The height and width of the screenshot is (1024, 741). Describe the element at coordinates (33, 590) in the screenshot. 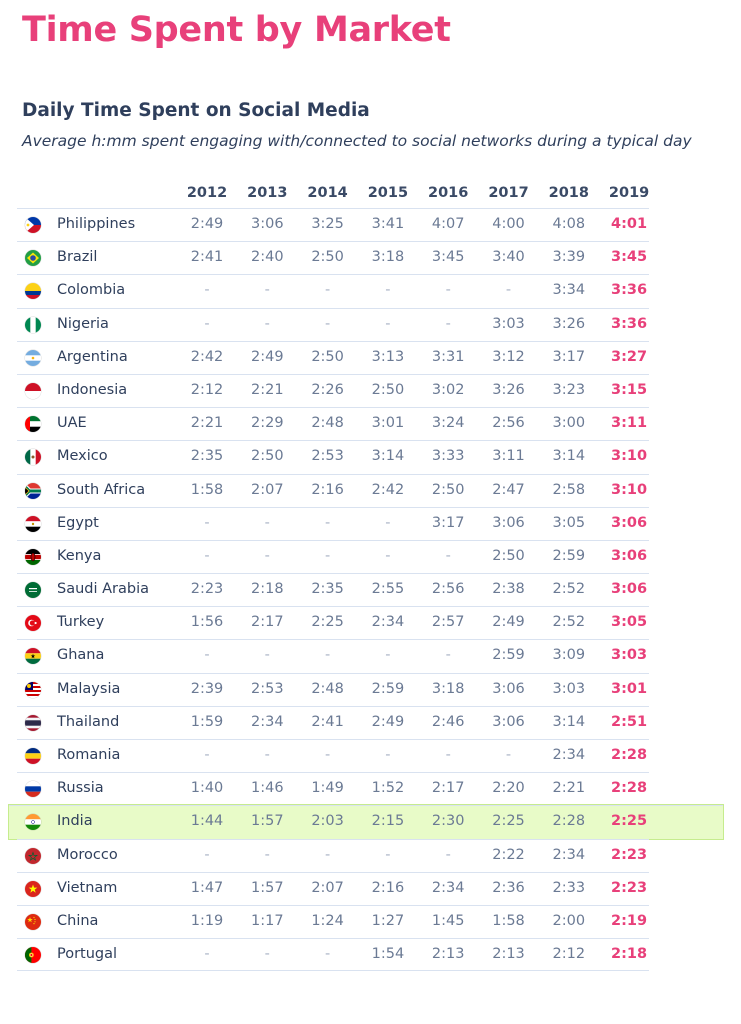

I see `saudi-arabia-flag-icon` at that location.